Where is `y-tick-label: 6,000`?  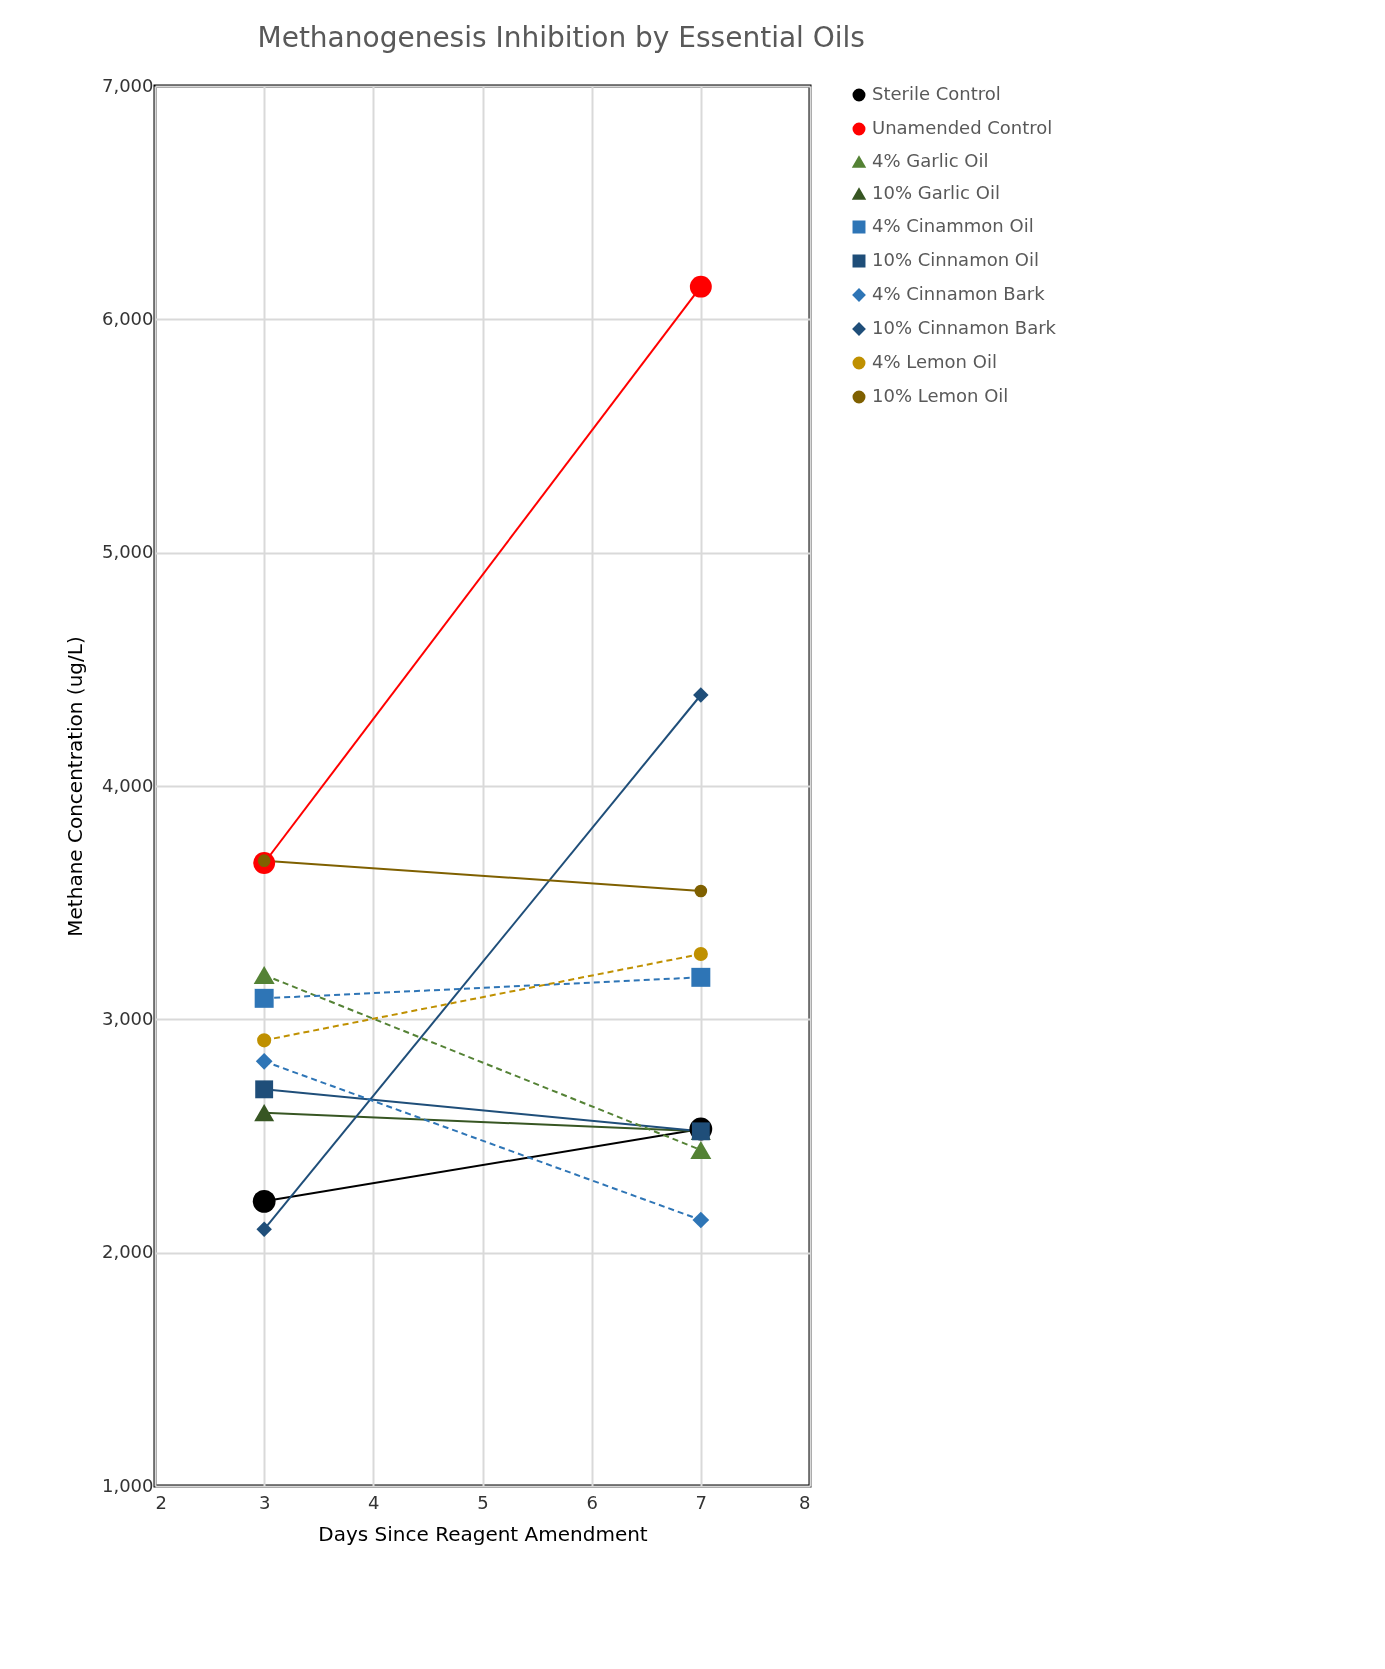 y-tick-label: 6,000 is located at coordinates (127, 318).